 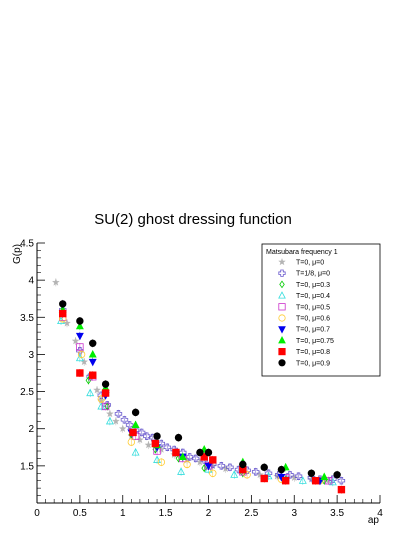 What do you see at coordinates (313, 352) in the screenshot?
I see `legend-label: T=0, μ=0.8` at bounding box center [313, 352].